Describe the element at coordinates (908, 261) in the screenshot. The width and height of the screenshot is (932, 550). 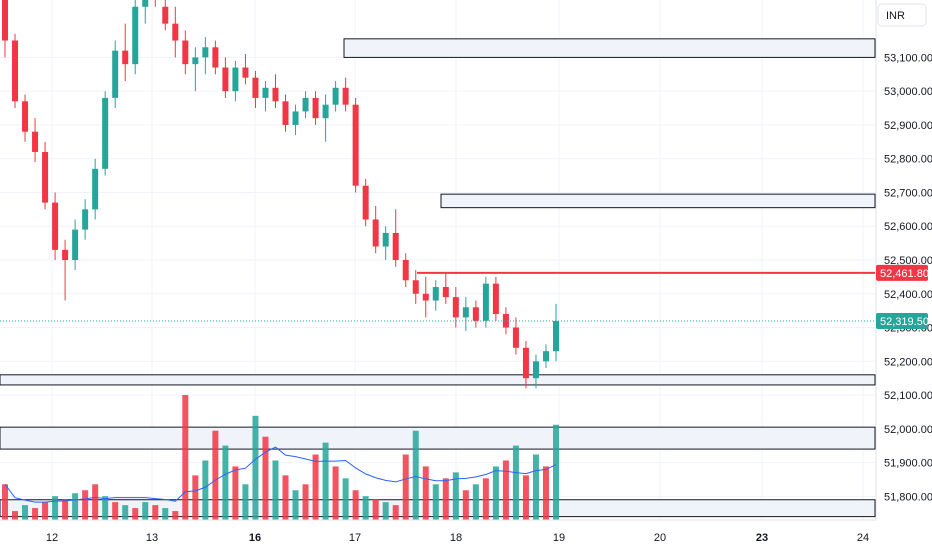
I see `y-tick-label: 52,500.00` at that location.